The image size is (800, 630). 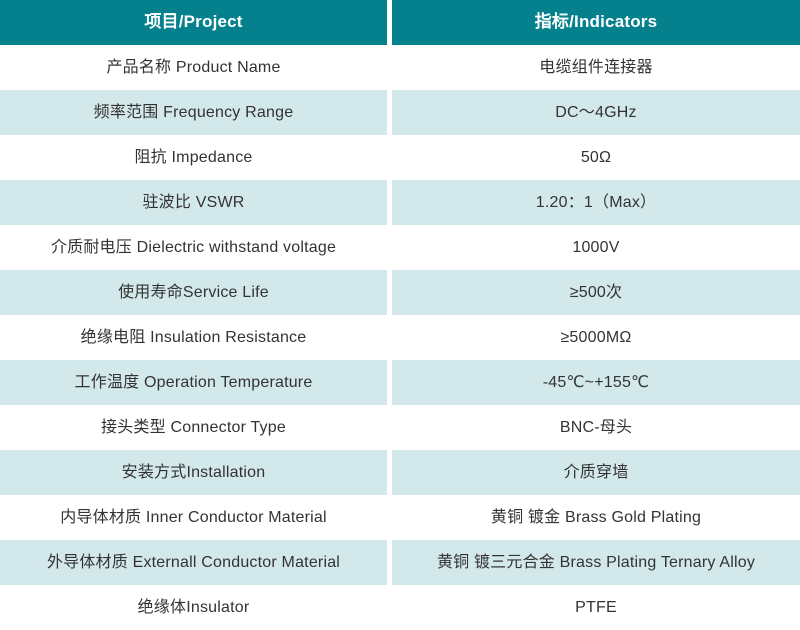 I want to click on indicator-cell: 黄铜 镀金 Brass Gold Plating, so click(x=596, y=517).